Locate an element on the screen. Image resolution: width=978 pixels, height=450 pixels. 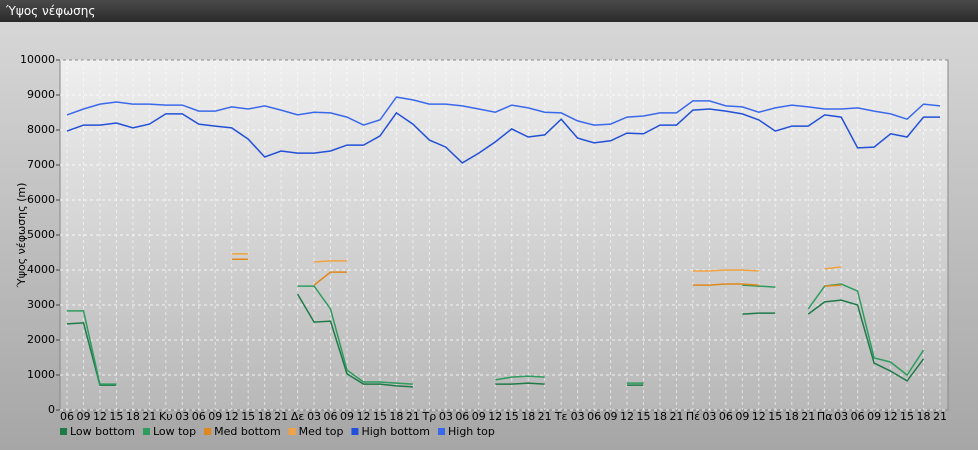
legend-label: Low bottom is located at coordinates (102, 431).